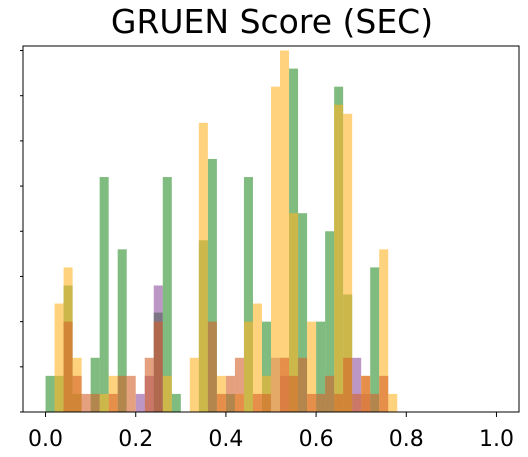  What do you see at coordinates (45, 439) in the screenshot?
I see `x-tick-label: 0.0` at bounding box center [45, 439].